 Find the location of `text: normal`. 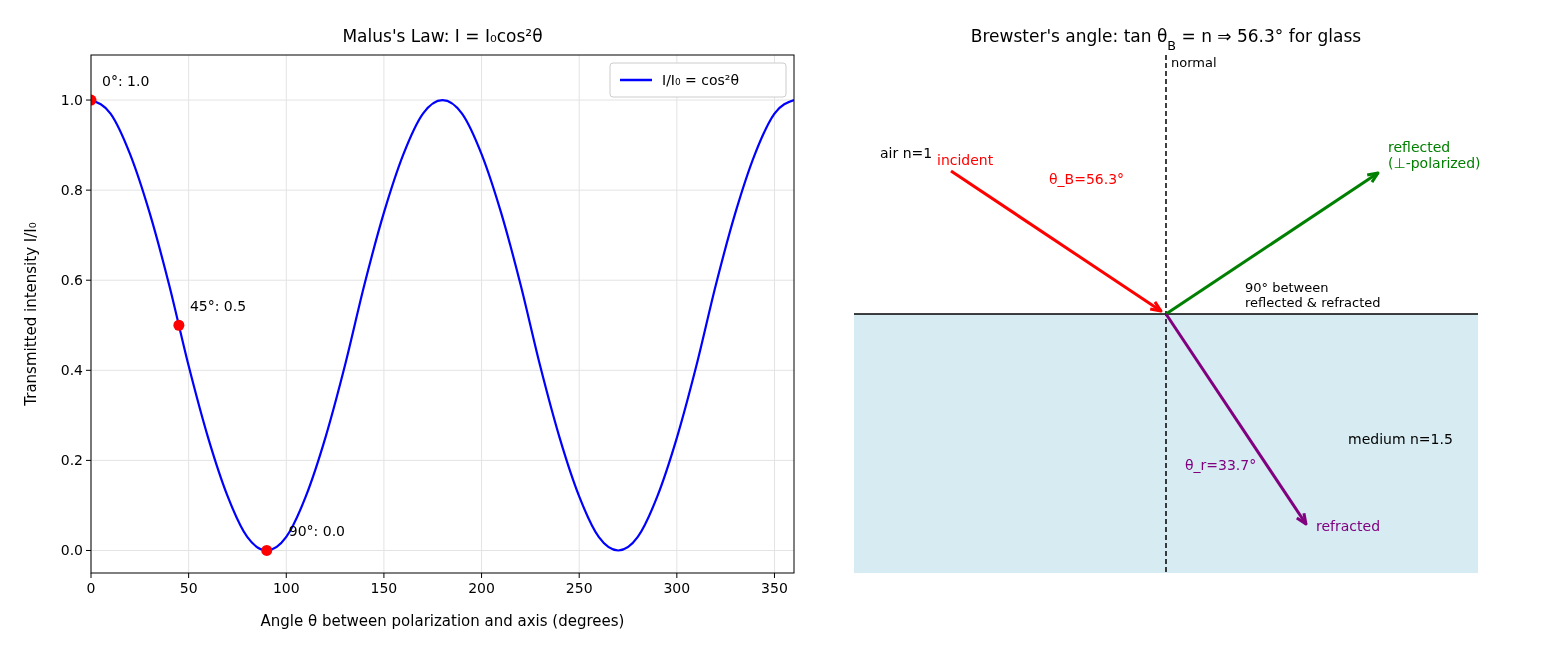

text: normal is located at coordinates (1194, 62).